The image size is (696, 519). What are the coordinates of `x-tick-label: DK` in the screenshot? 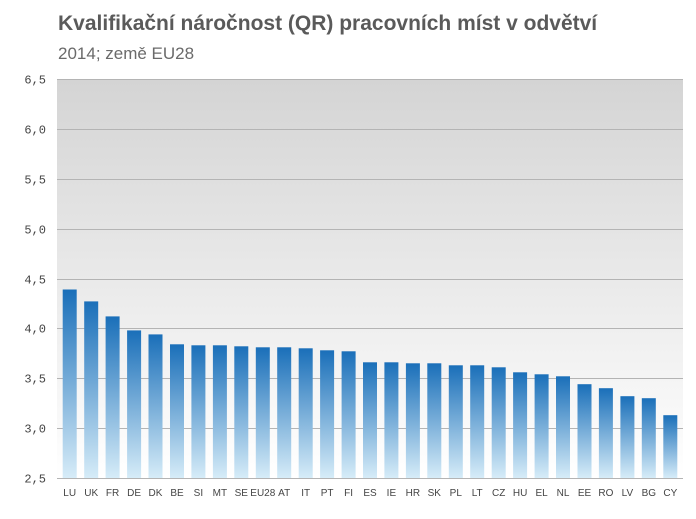 It's located at (156, 493).